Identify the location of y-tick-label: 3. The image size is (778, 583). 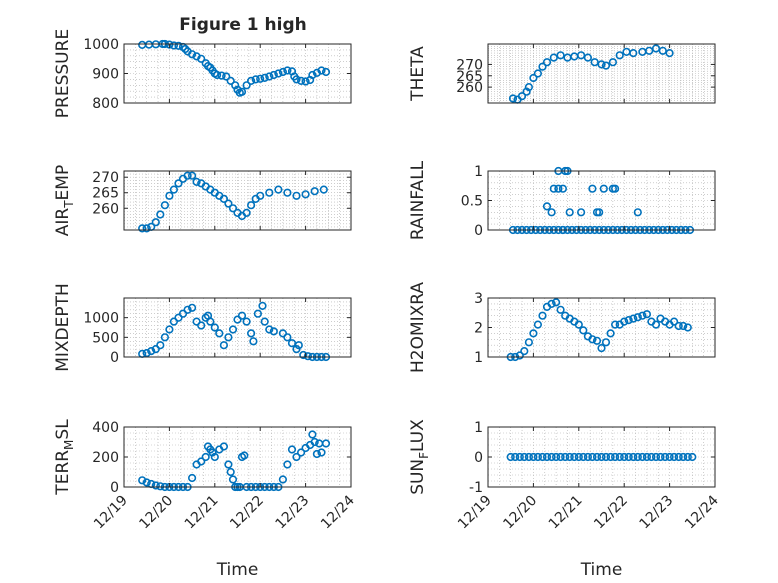
(478, 299).